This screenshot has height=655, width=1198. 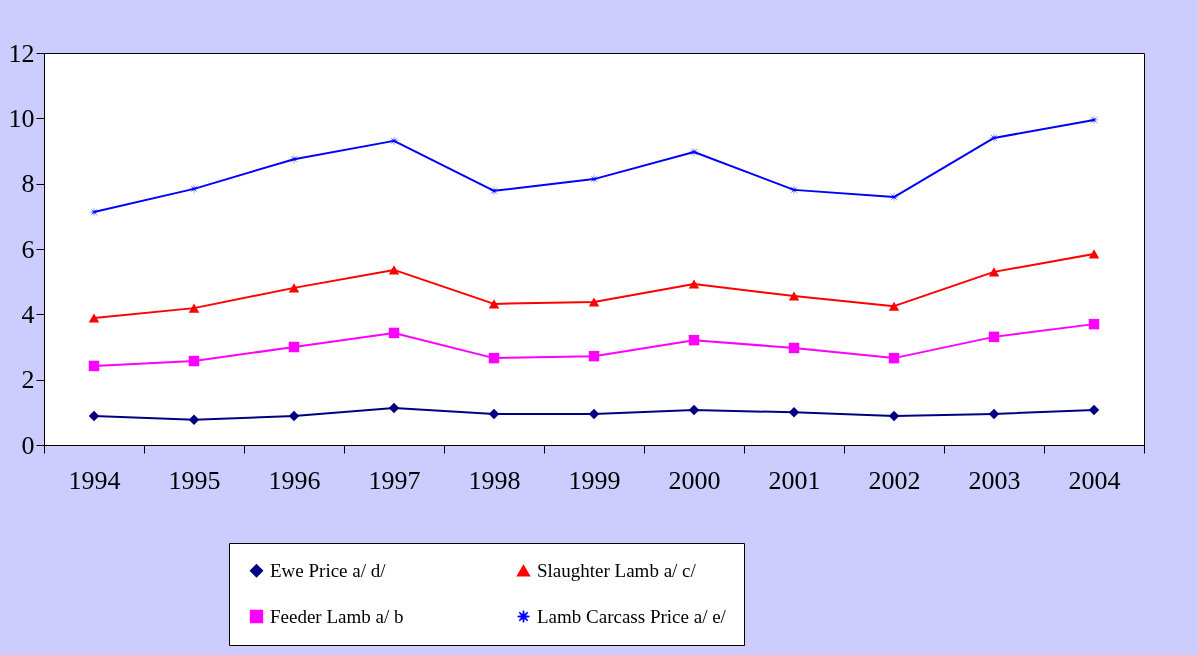 What do you see at coordinates (394, 480) in the screenshot?
I see `x-tick-label: 1997` at bounding box center [394, 480].